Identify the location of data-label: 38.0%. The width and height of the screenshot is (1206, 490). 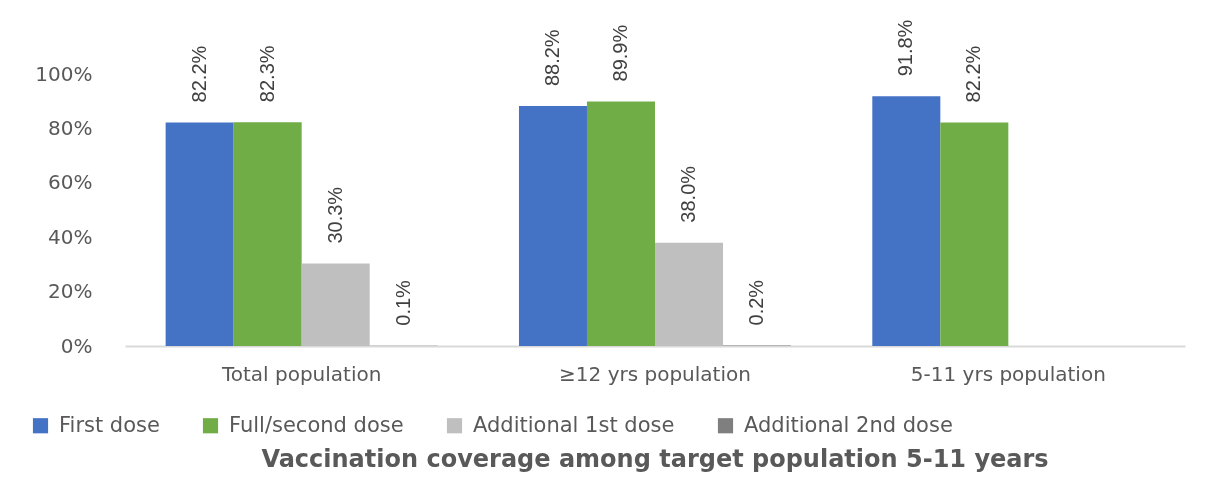
(688, 194).